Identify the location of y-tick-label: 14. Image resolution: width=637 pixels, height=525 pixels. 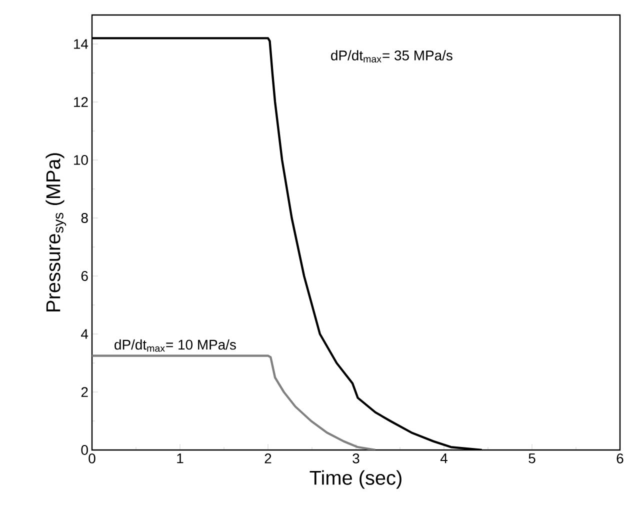
(81, 44).